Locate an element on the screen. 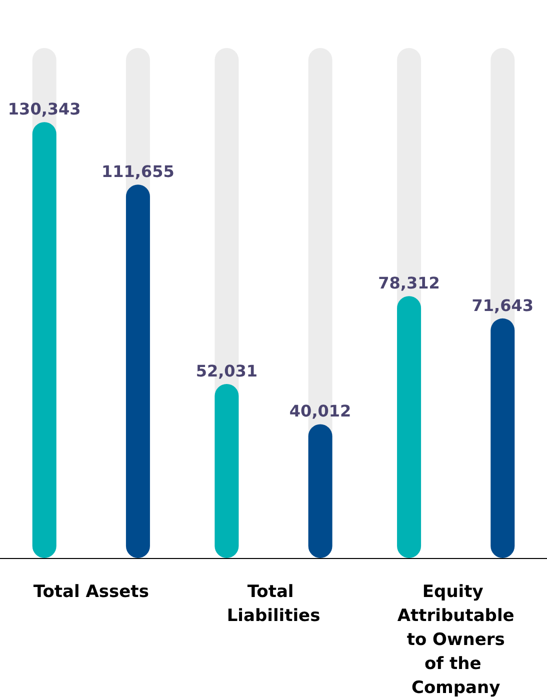 The image size is (547, 700). data-label: 130,343 is located at coordinates (44, 109).